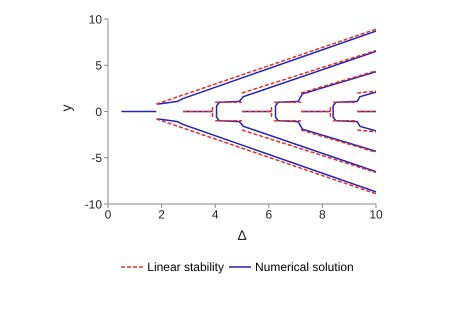 The width and height of the screenshot is (474, 312). What do you see at coordinates (185, 267) in the screenshot?
I see `legend-label: Linear stability` at bounding box center [185, 267].